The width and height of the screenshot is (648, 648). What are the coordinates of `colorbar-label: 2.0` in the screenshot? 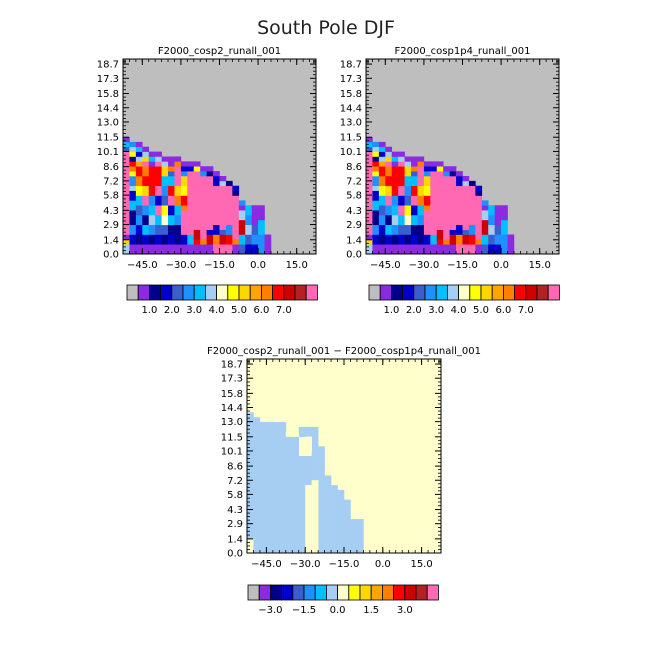 It's located at (172, 310).